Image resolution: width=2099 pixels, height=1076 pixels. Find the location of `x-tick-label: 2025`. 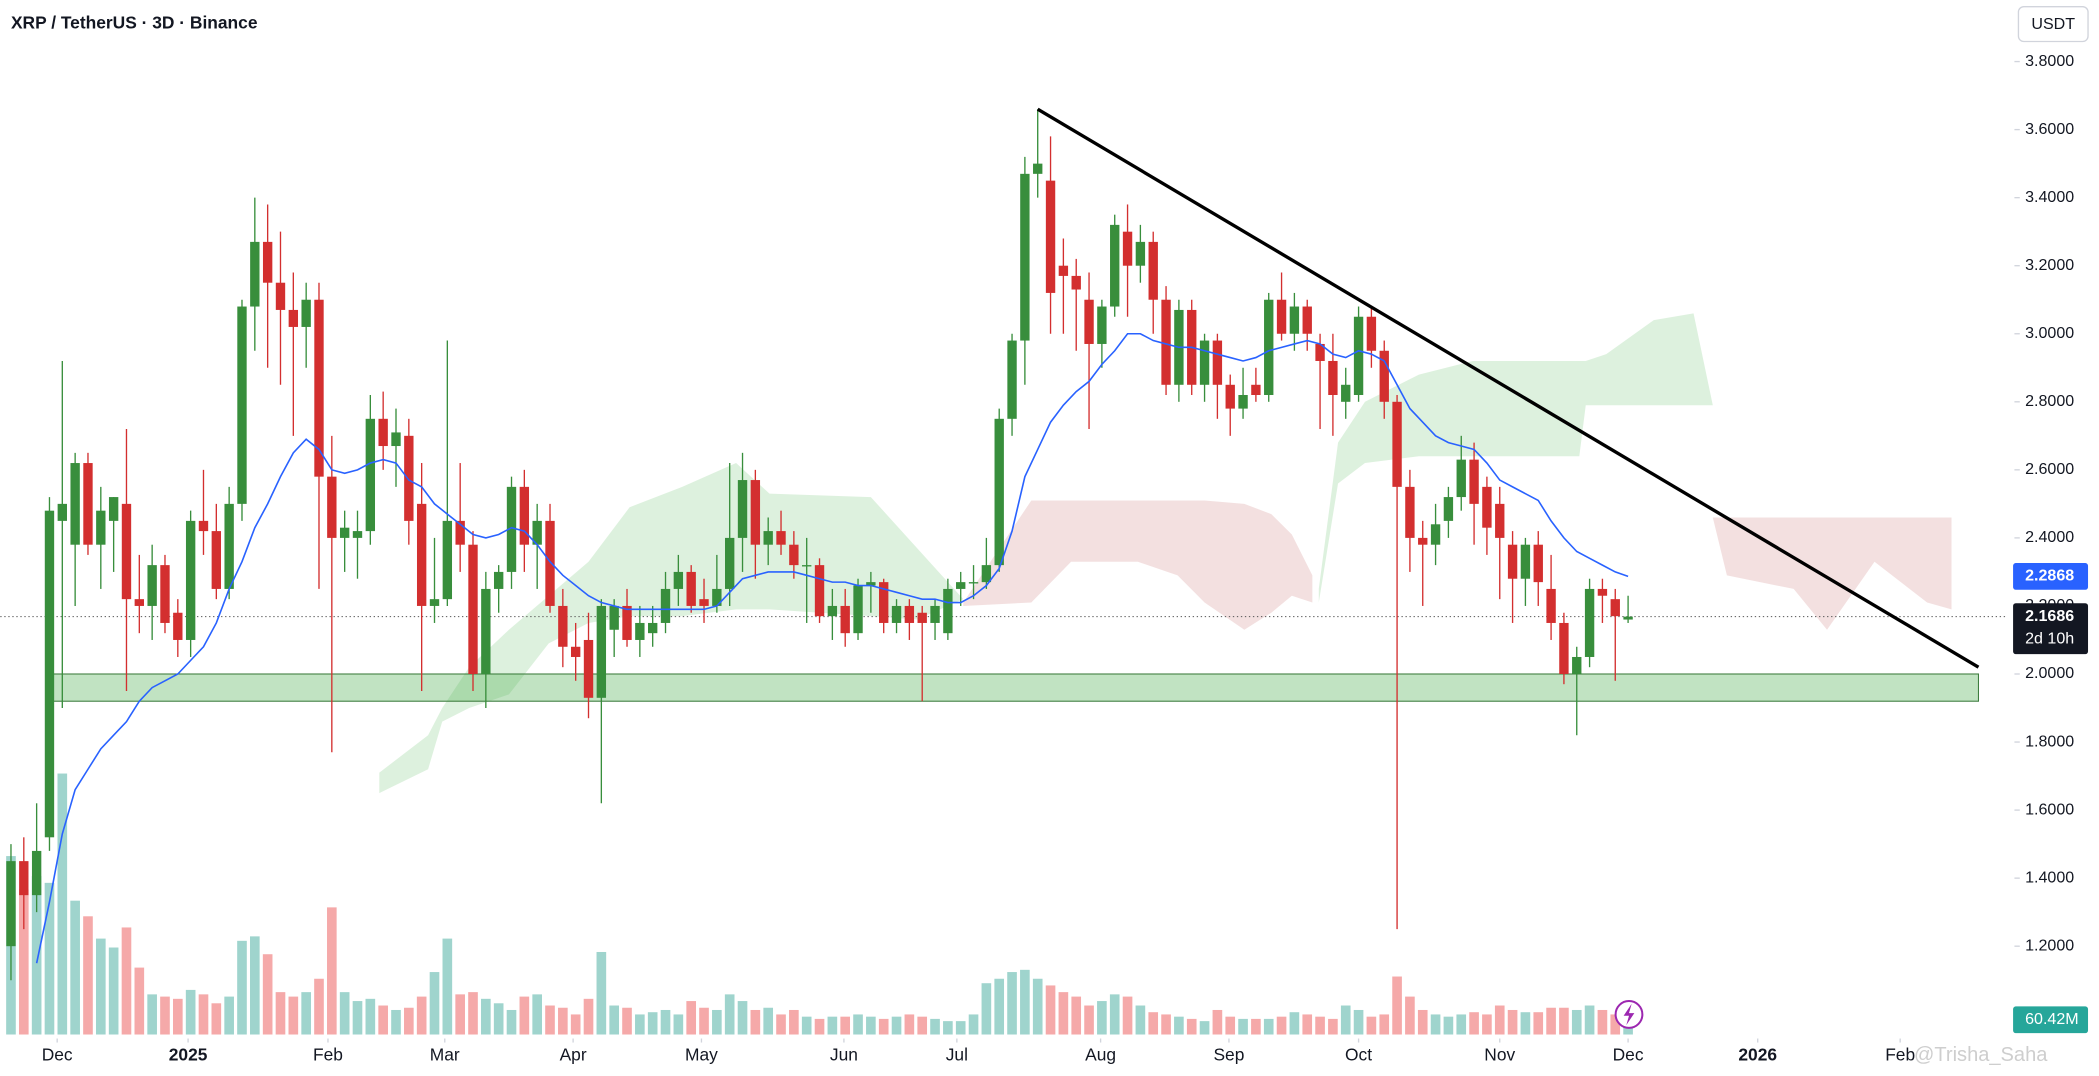

x-tick-label: 2025 is located at coordinates (188, 1055).